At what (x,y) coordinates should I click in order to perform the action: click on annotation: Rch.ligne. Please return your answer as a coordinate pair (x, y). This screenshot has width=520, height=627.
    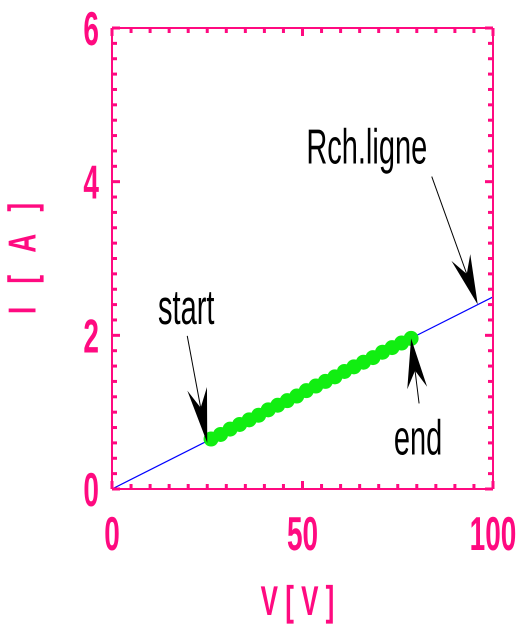
    Looking at the image, I should click on (367, 146).